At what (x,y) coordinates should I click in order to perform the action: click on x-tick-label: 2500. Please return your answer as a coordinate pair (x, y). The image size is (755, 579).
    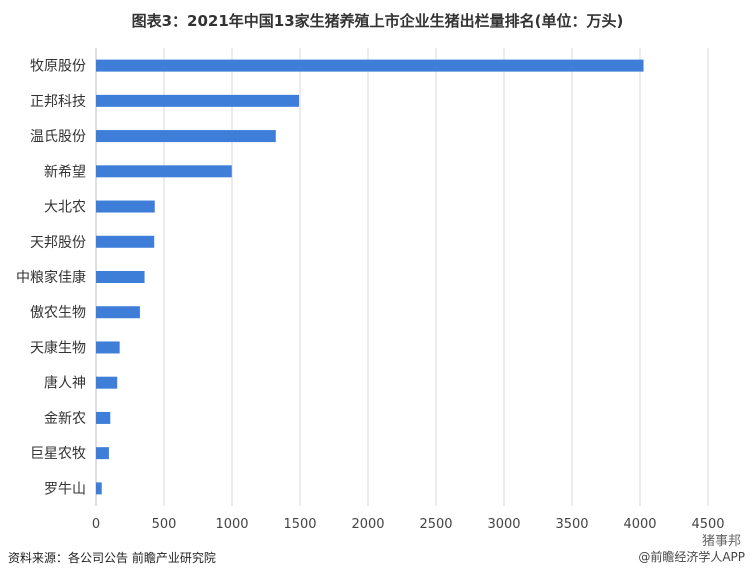
    Looking at the image, I should click on (435, 524).